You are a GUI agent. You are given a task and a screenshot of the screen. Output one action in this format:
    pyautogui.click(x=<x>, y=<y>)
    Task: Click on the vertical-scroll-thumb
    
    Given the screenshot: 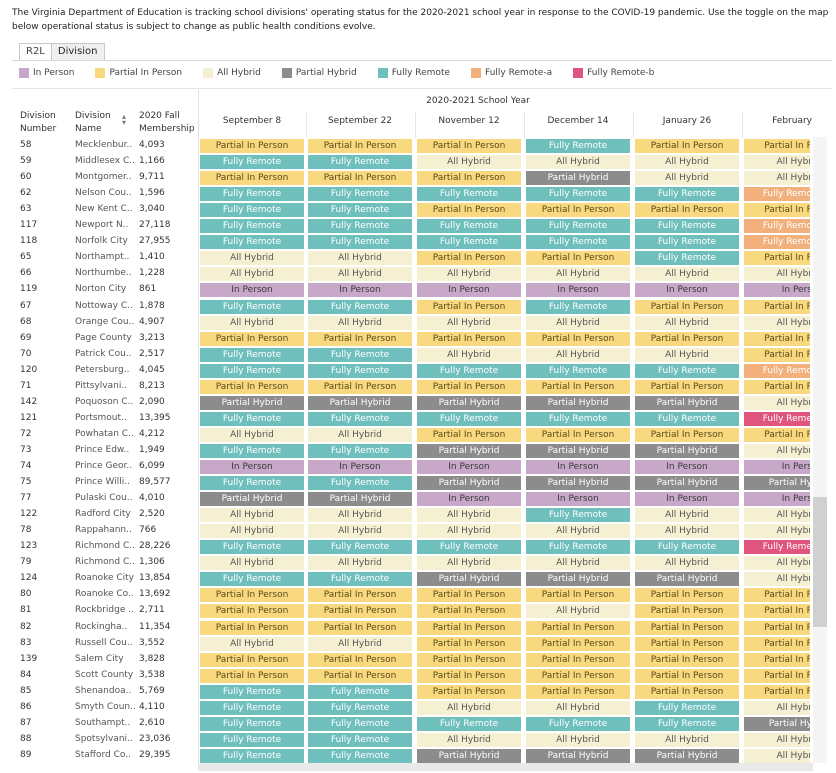 What is the action you would take?
    pyautogui.click(x=820, y=562)
    